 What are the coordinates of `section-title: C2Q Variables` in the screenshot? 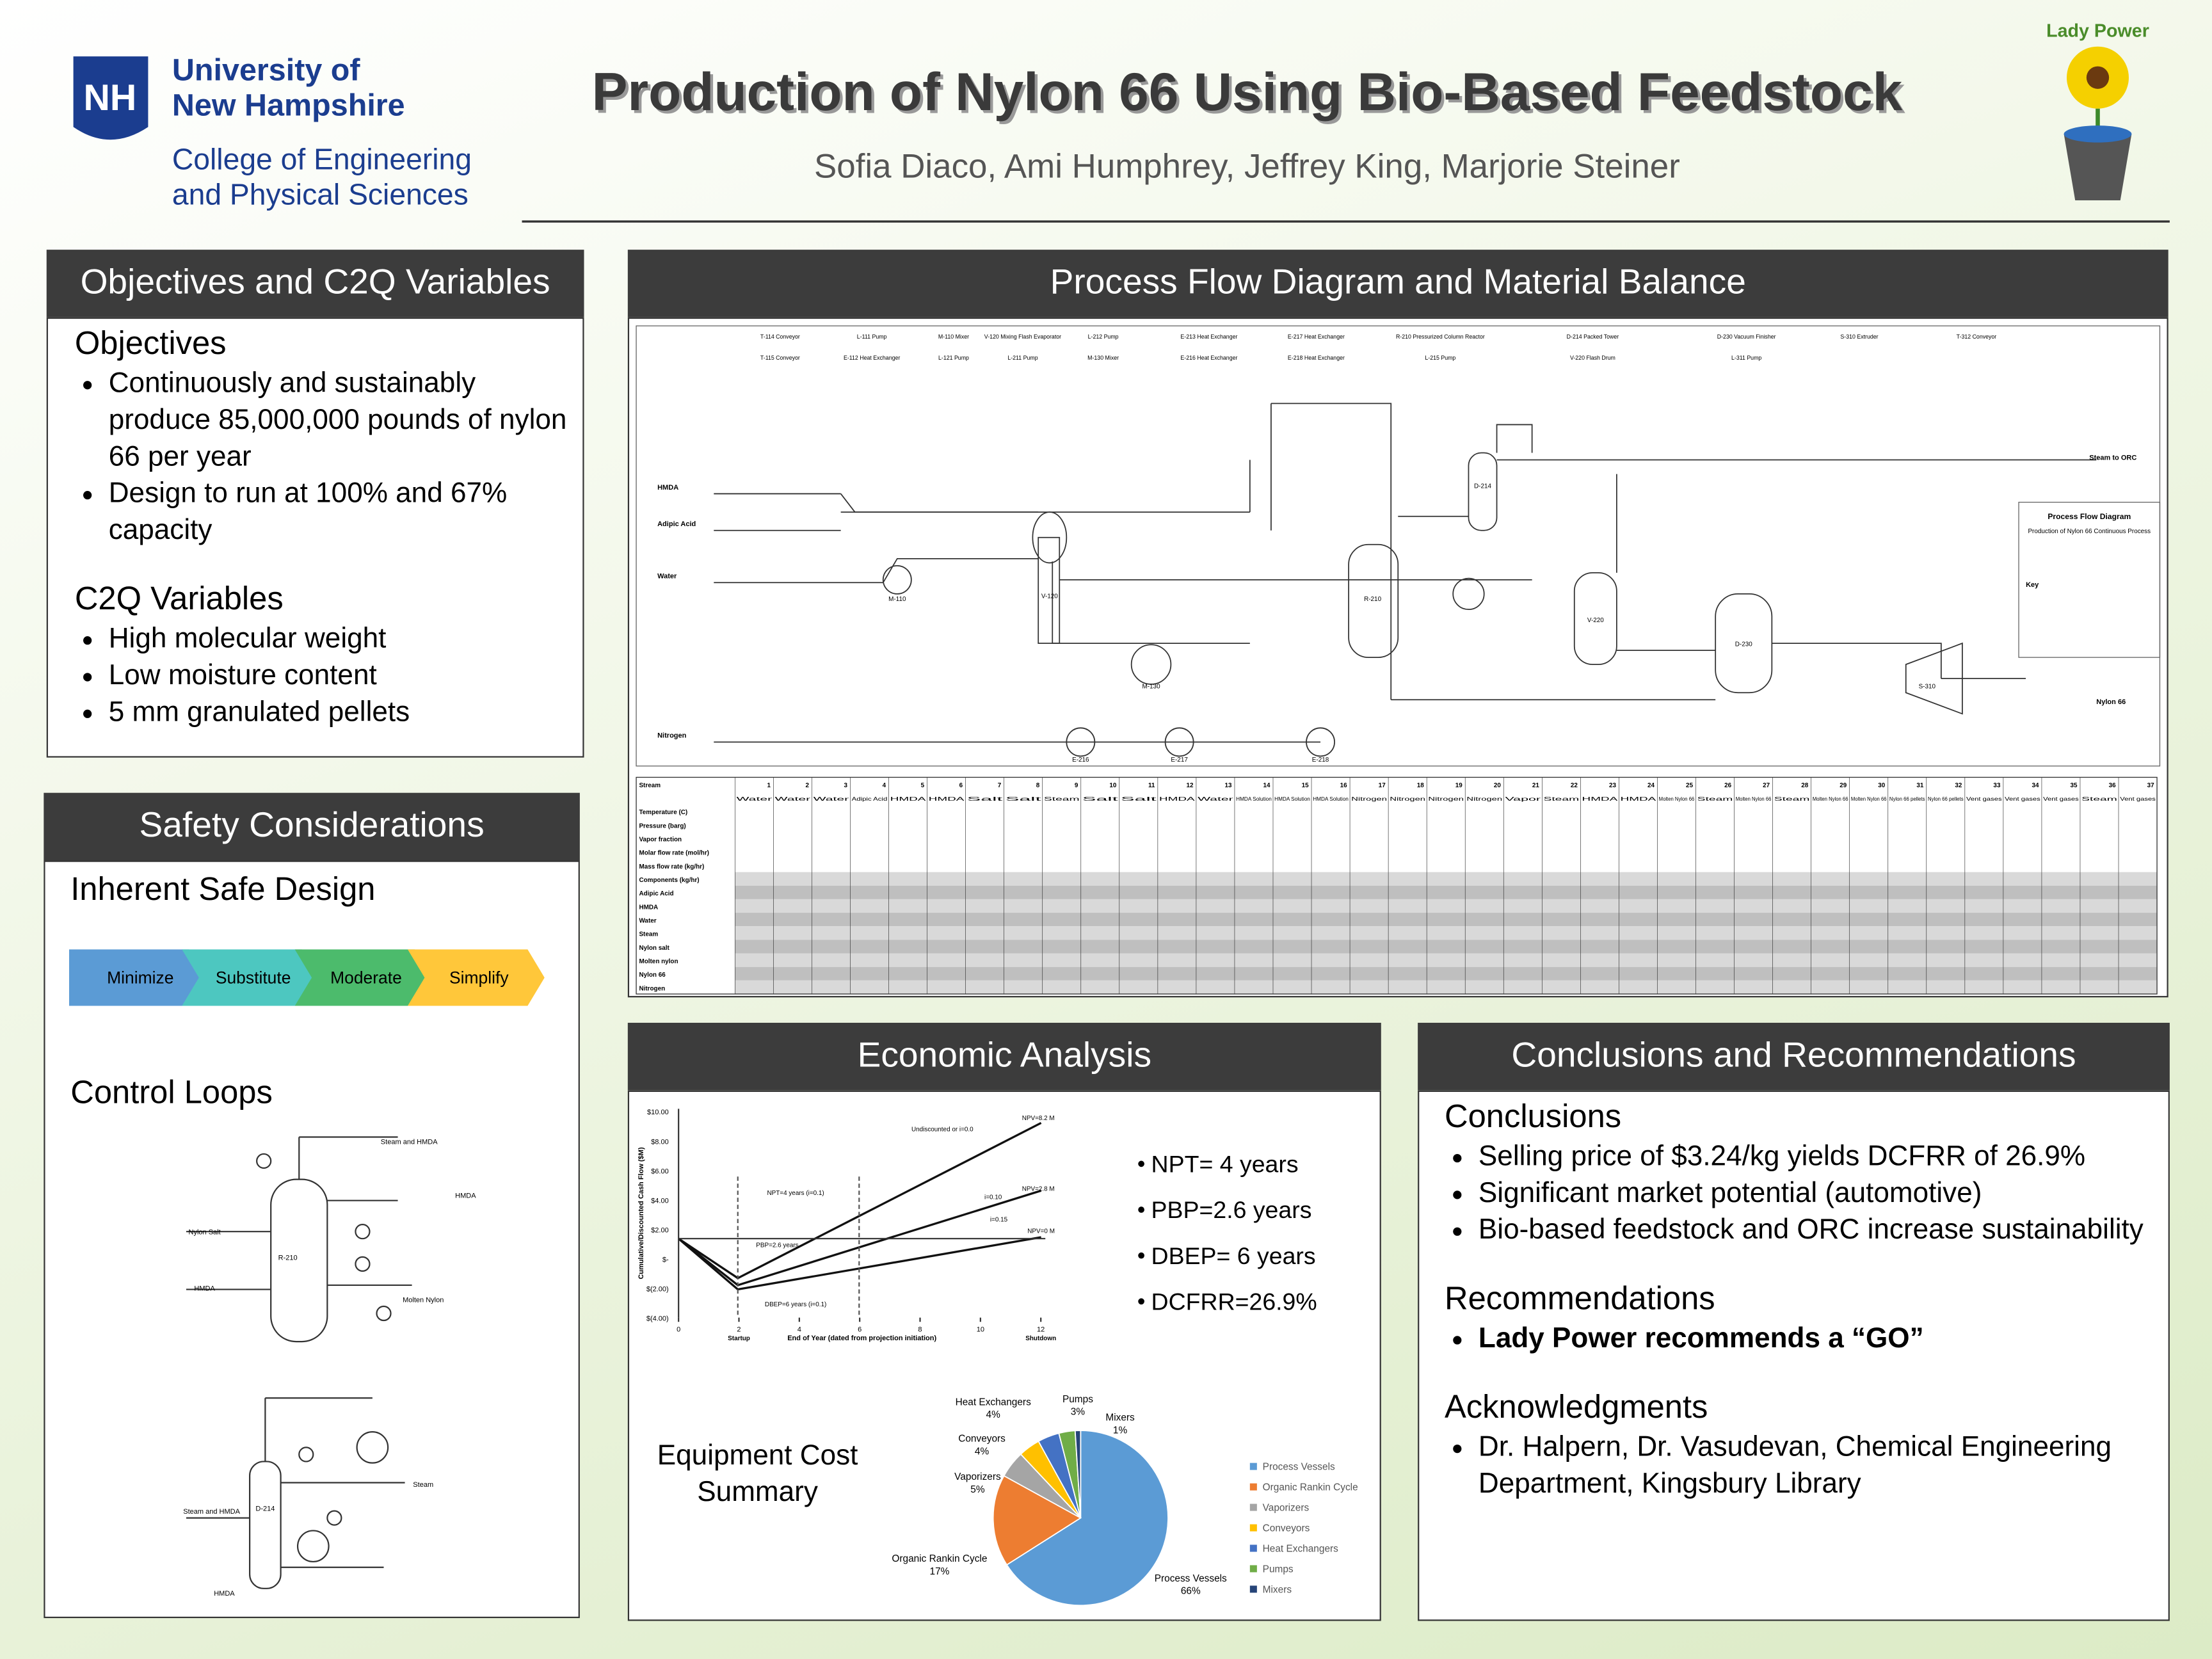 It's located at (179, 598).